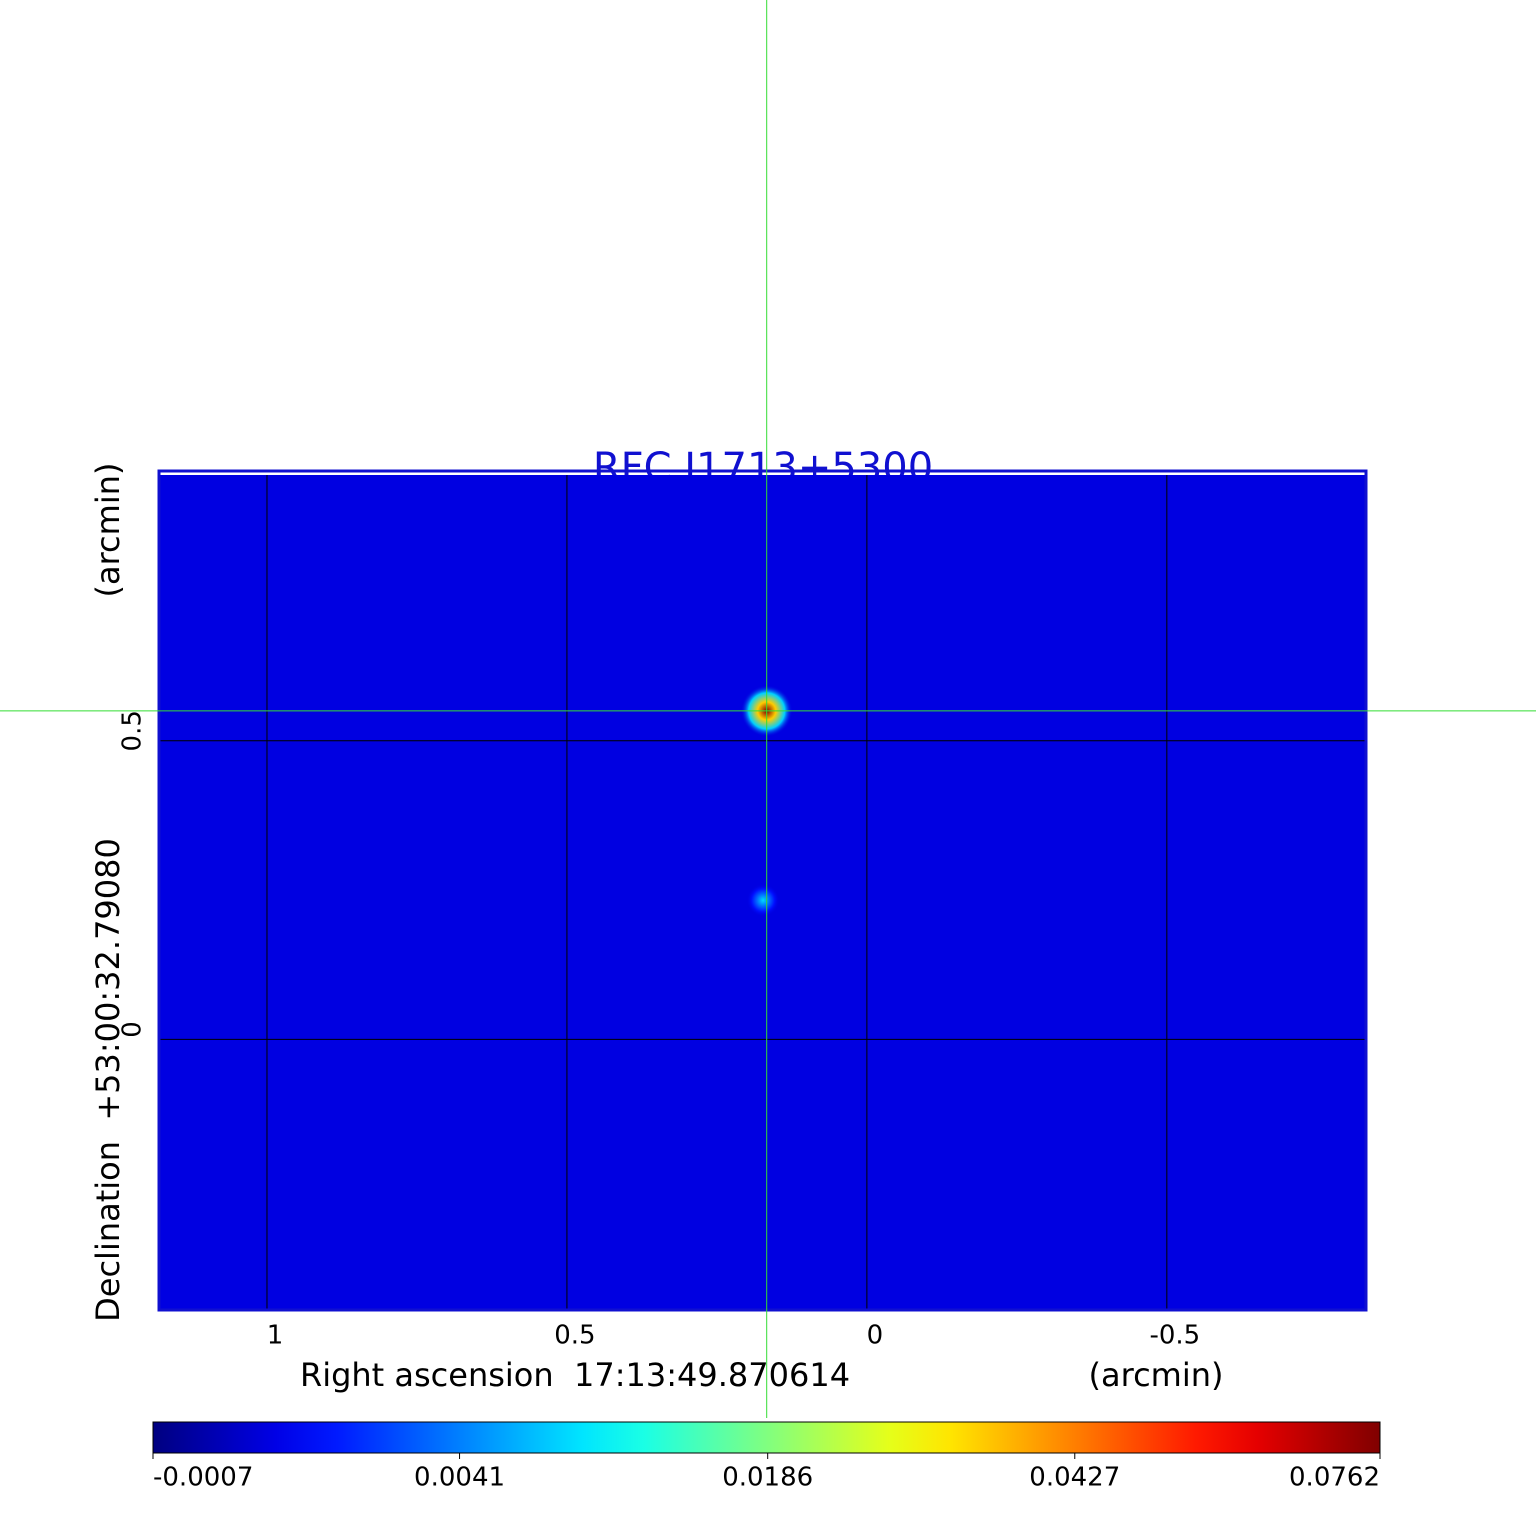 The height and width of the screenshot is (1515, 1536). Describe the element at coordinates (766, 1437) in the screenshot. I see `colorbar` at that location.